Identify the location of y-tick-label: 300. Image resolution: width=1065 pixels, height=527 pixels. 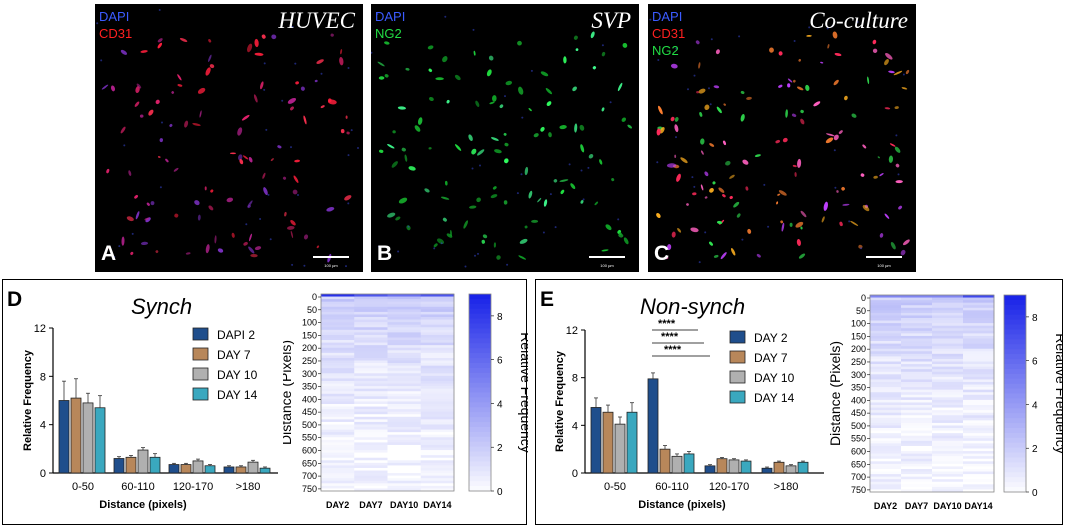
(309, 374).